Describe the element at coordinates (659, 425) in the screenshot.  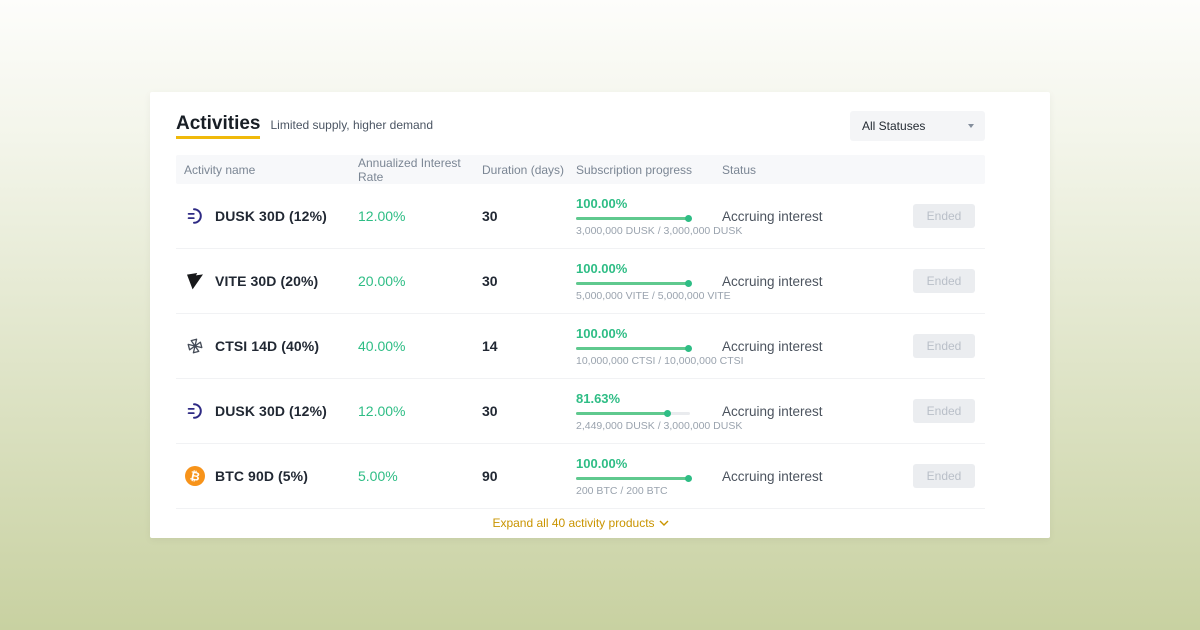
I see `progress-amounts: 2,449,000 DUSK / 3,000,000 DUSK` at that location.